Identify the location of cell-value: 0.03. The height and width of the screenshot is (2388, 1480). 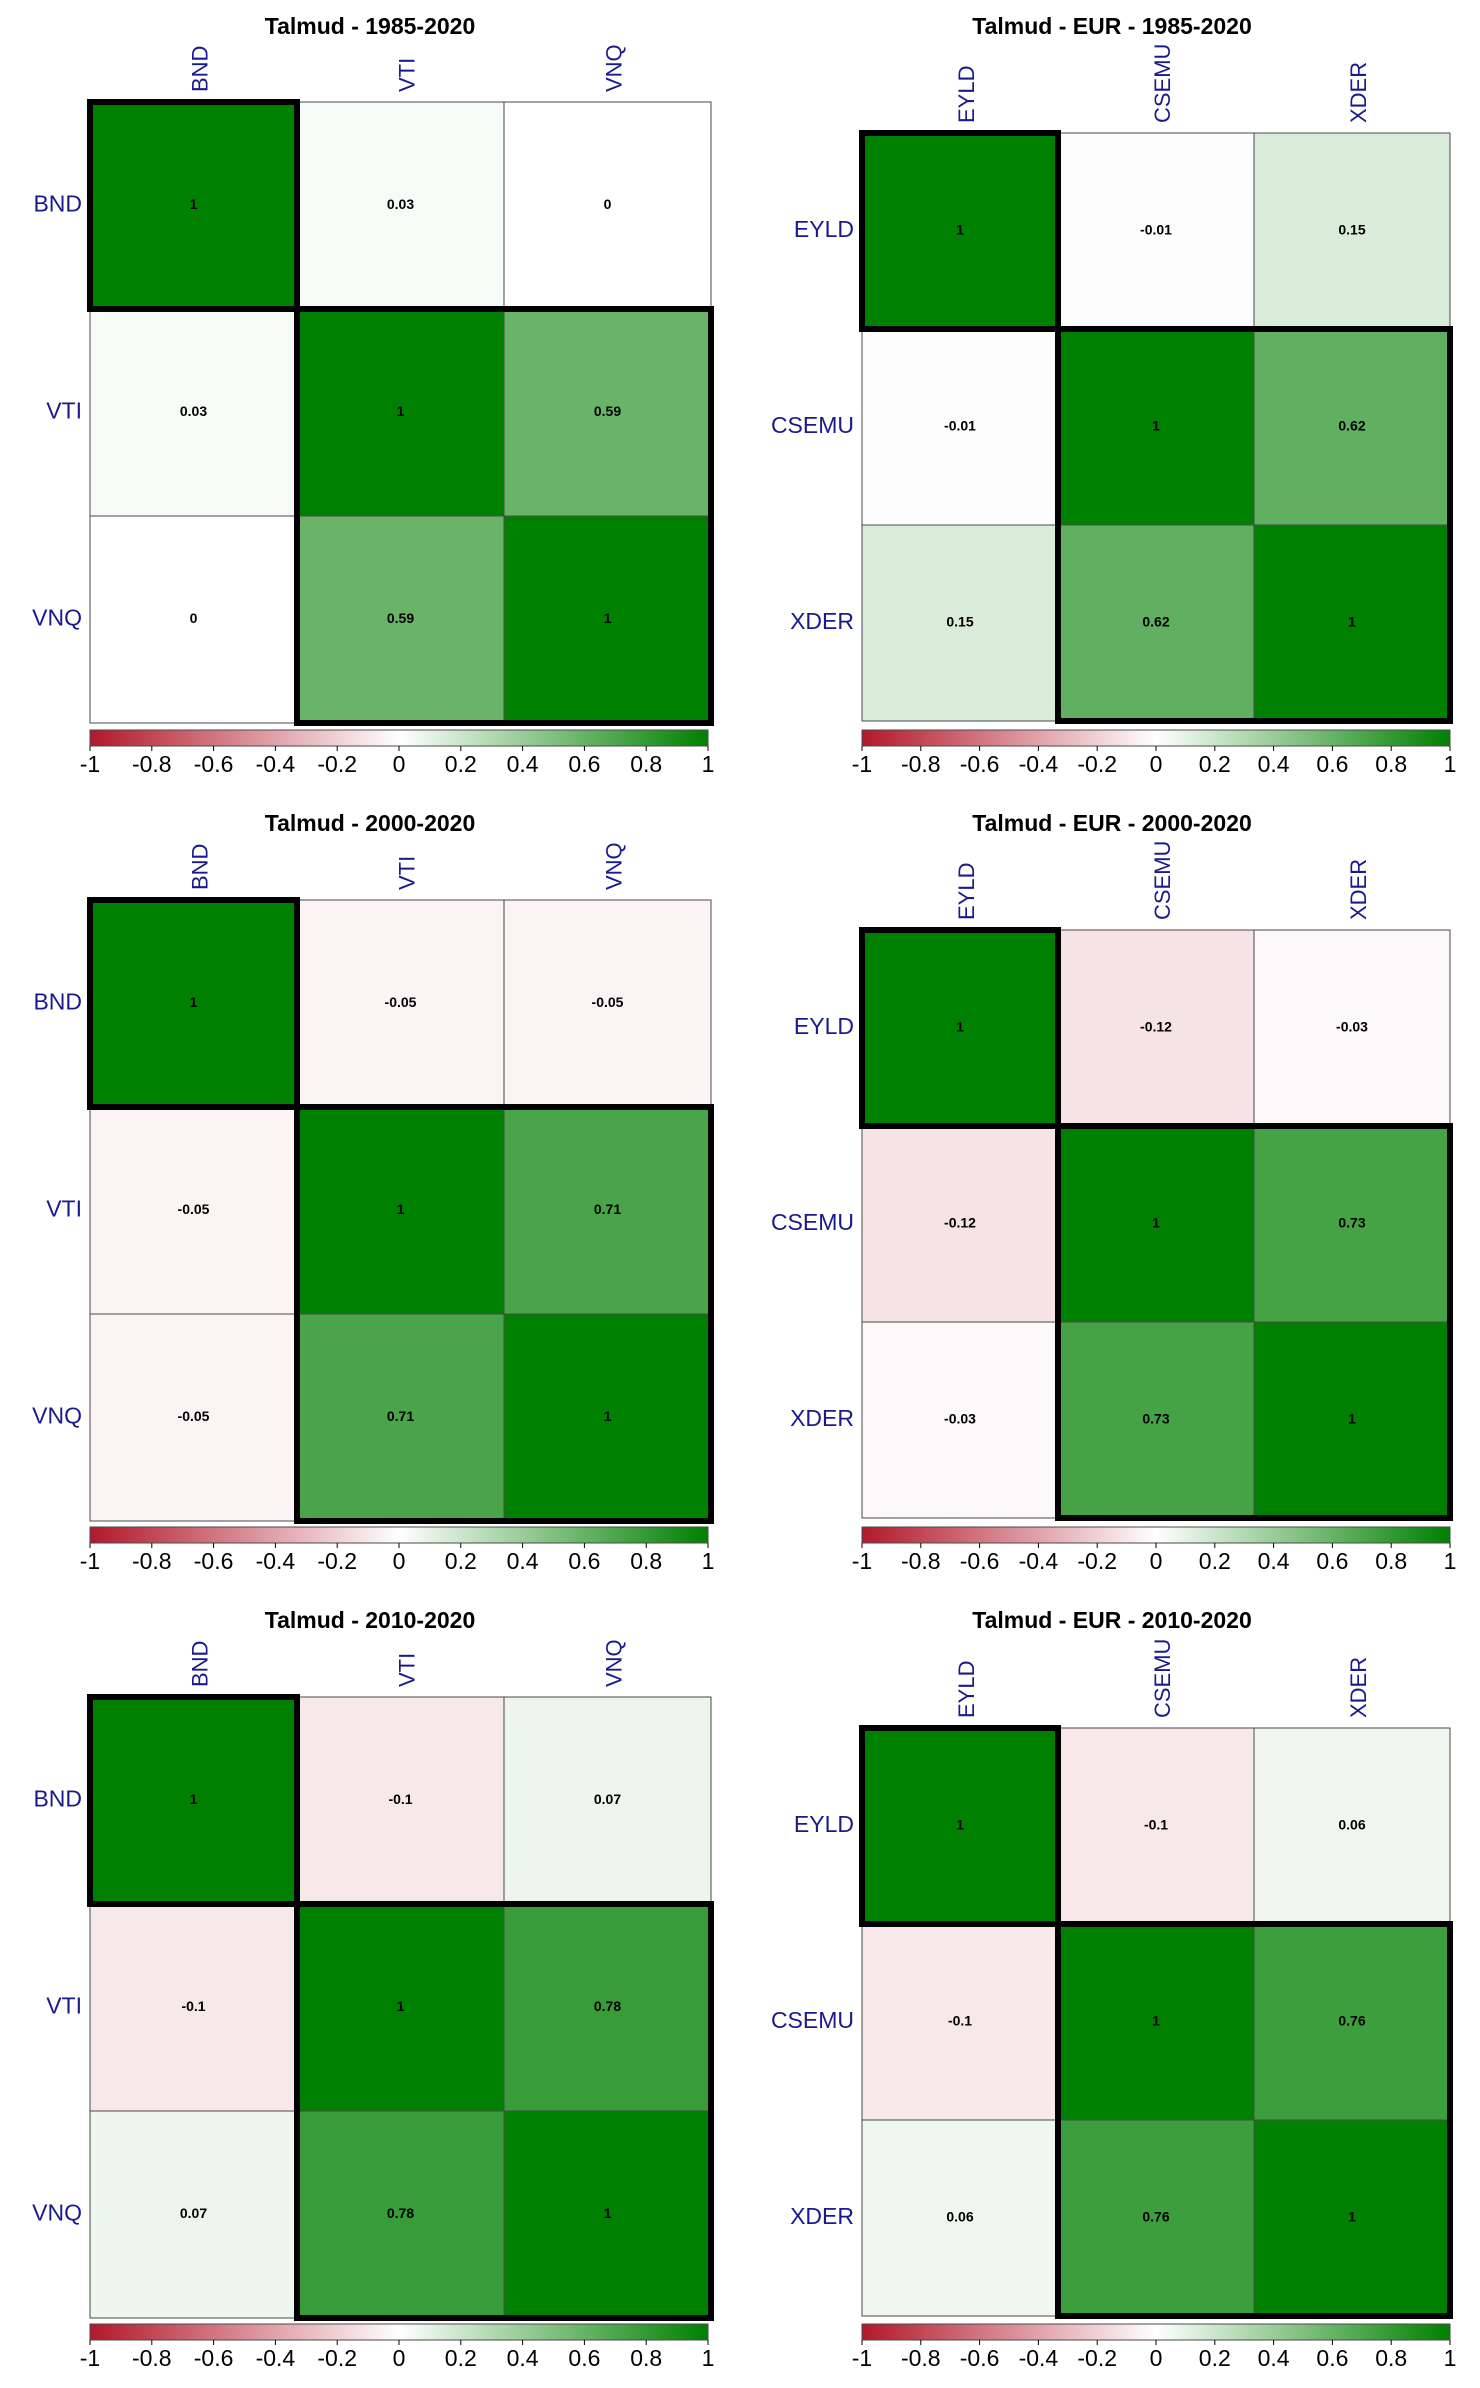
(400, 204).